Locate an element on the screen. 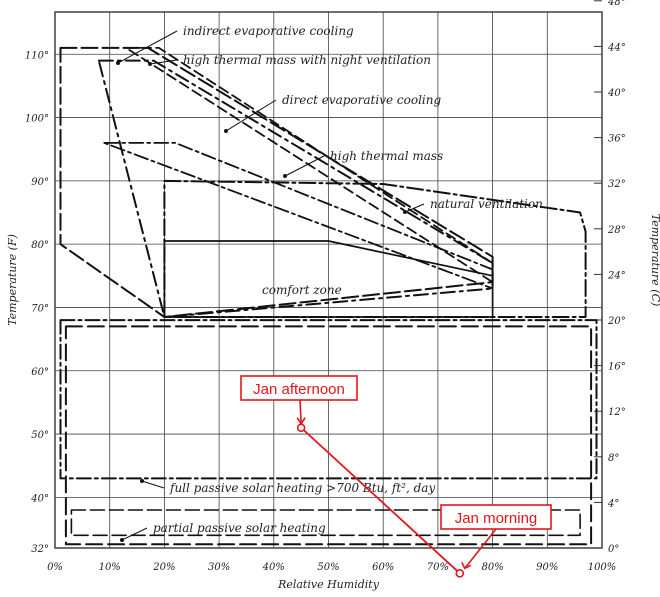 Image resolution: width=660 pixels, height=597 pixels. y-tick-label-right: 32° is located at coordinates (617, 184).